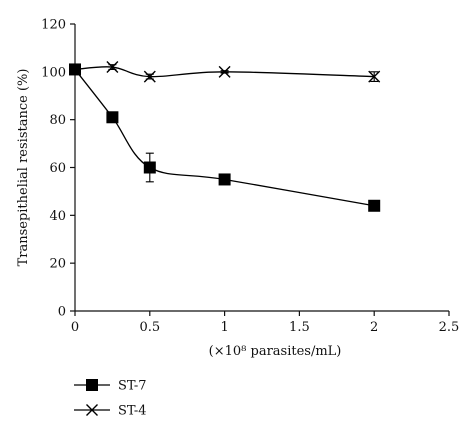 The image size is (474, 439). Describe the element at coordinates (57, 120) in the screenshot. I see `y-tick-label: 80` at that location.